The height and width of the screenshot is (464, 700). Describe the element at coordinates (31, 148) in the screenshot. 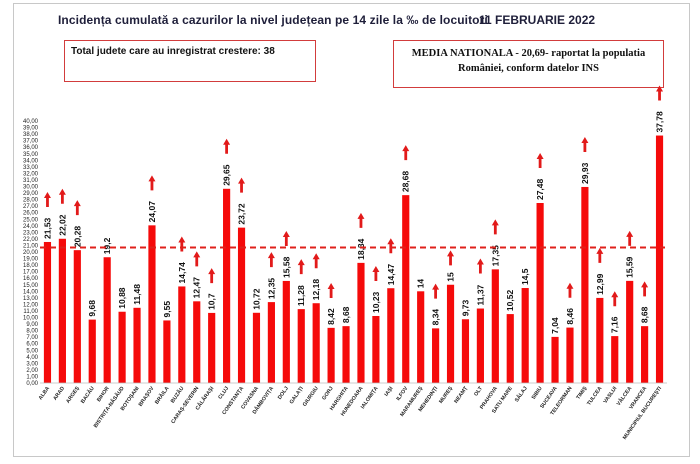

I see `y-tick-label: 36,00` at that location.